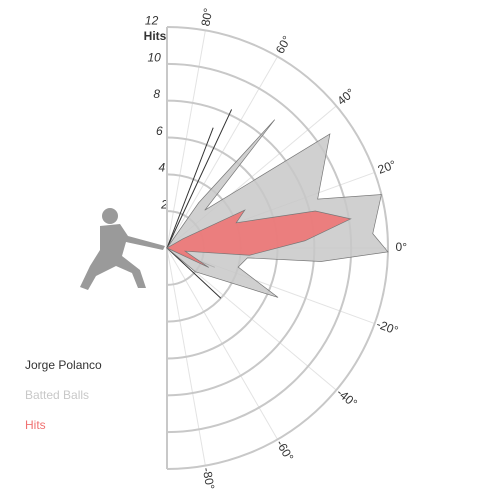  Describe the element at coordinates (284, 450) in the screenshot. I see `angle-tick-label: -60°` at that location.